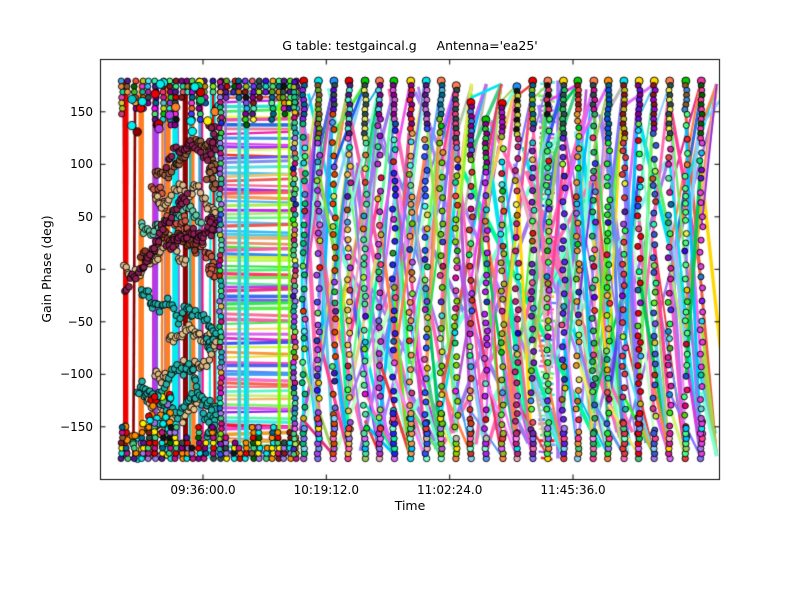 The image size is (800, 600). I want to click on x-tick-label: 11:45:36.0, so click(573, 490).